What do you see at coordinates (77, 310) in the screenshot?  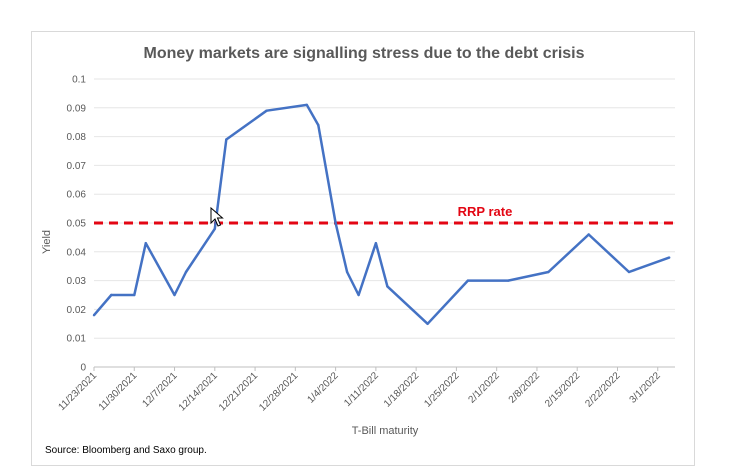 I see `y-tick-label: 0.02` at bounding box center [77, 310].